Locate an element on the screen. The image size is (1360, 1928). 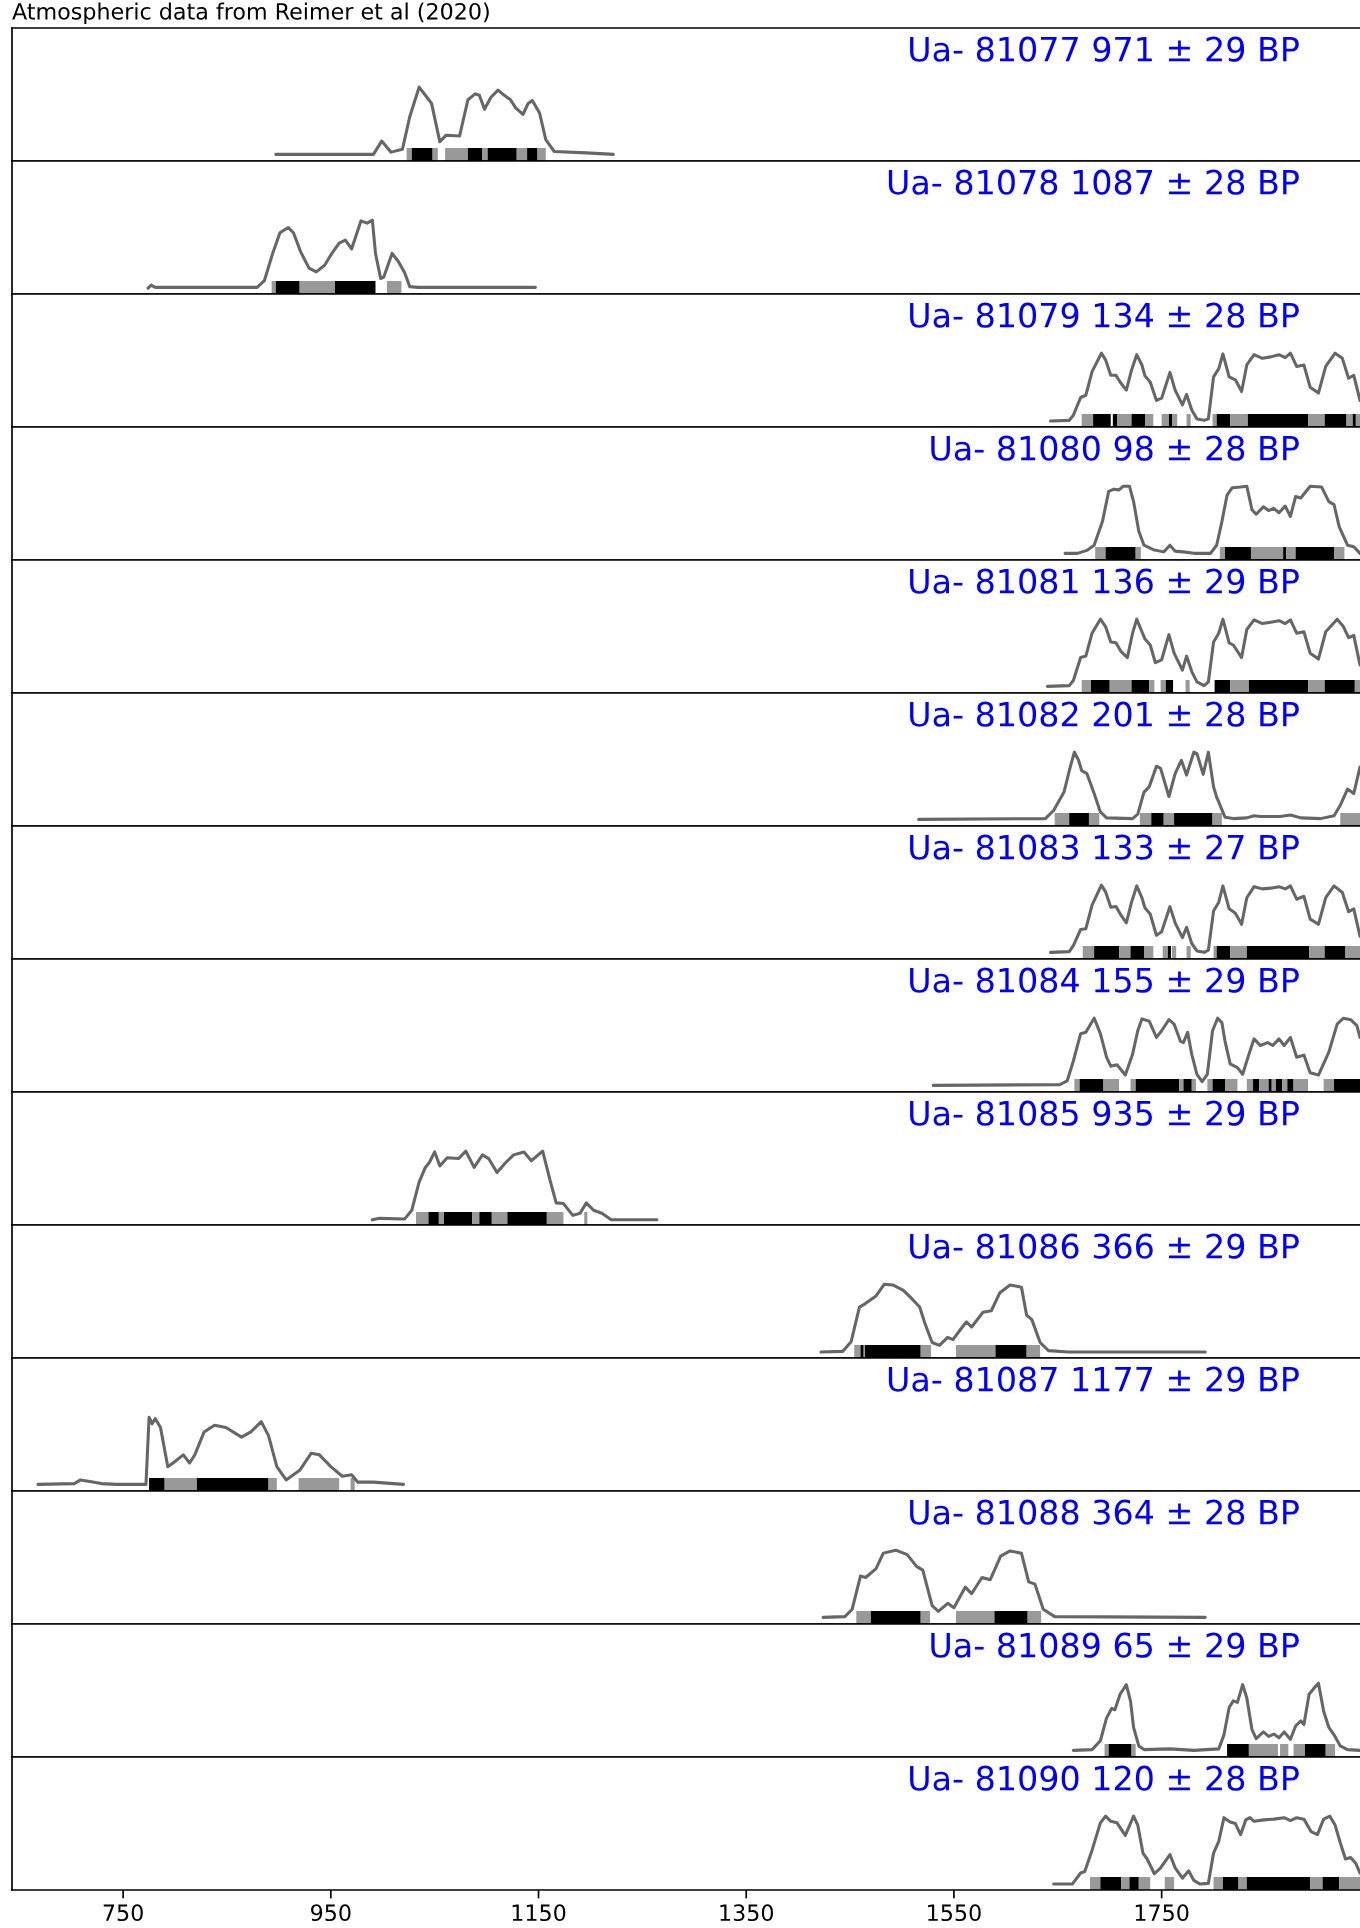
x-tick-label: 1750 is located at coordinates (1162, 1913).